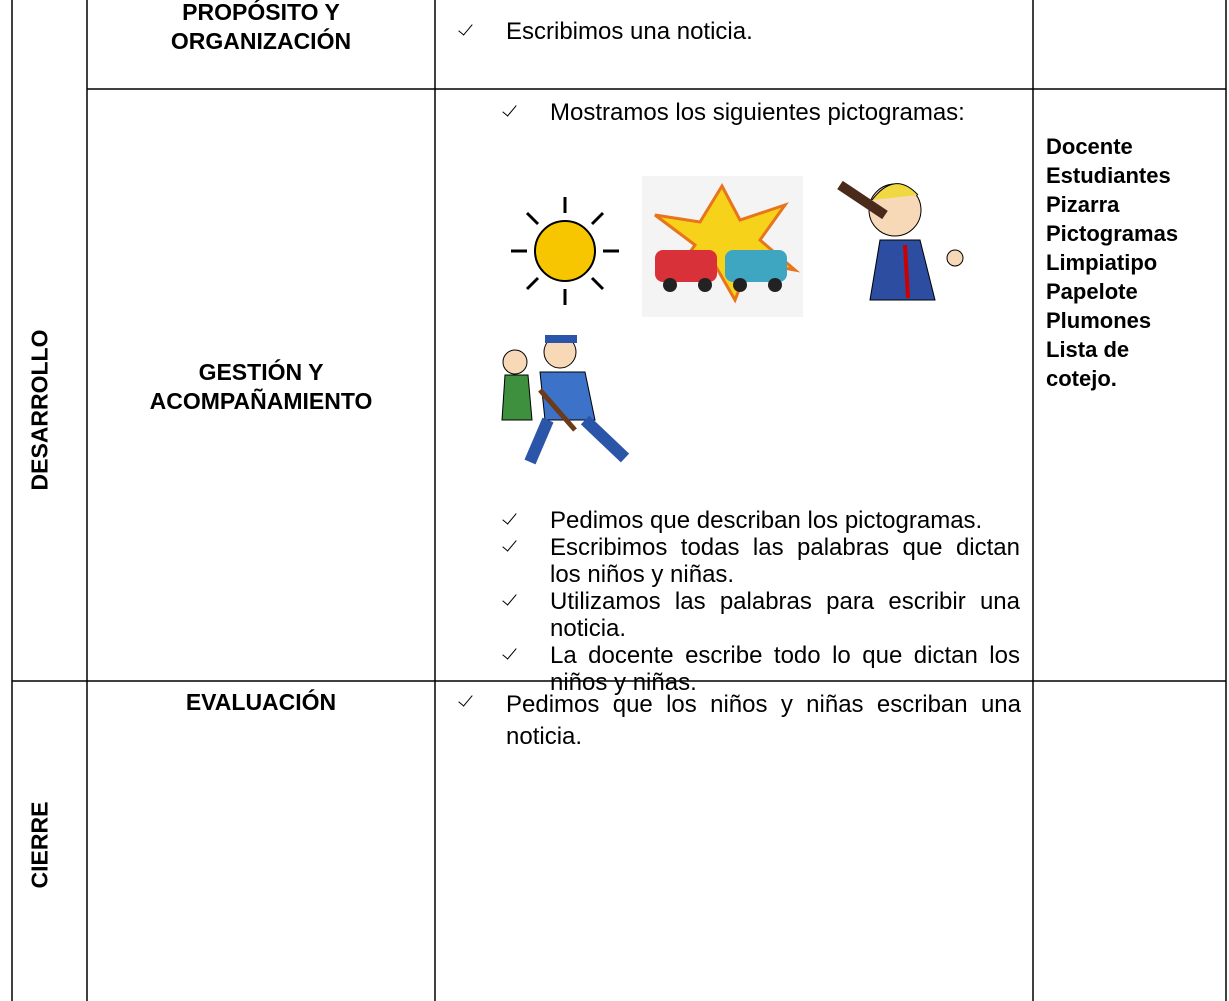 This screenshot has width=1229, height=1001. What do you see at coordinates (39, 410) in the screenshot?
I see `phase-label: DESARROLLO` at bounding box center [39, 410].